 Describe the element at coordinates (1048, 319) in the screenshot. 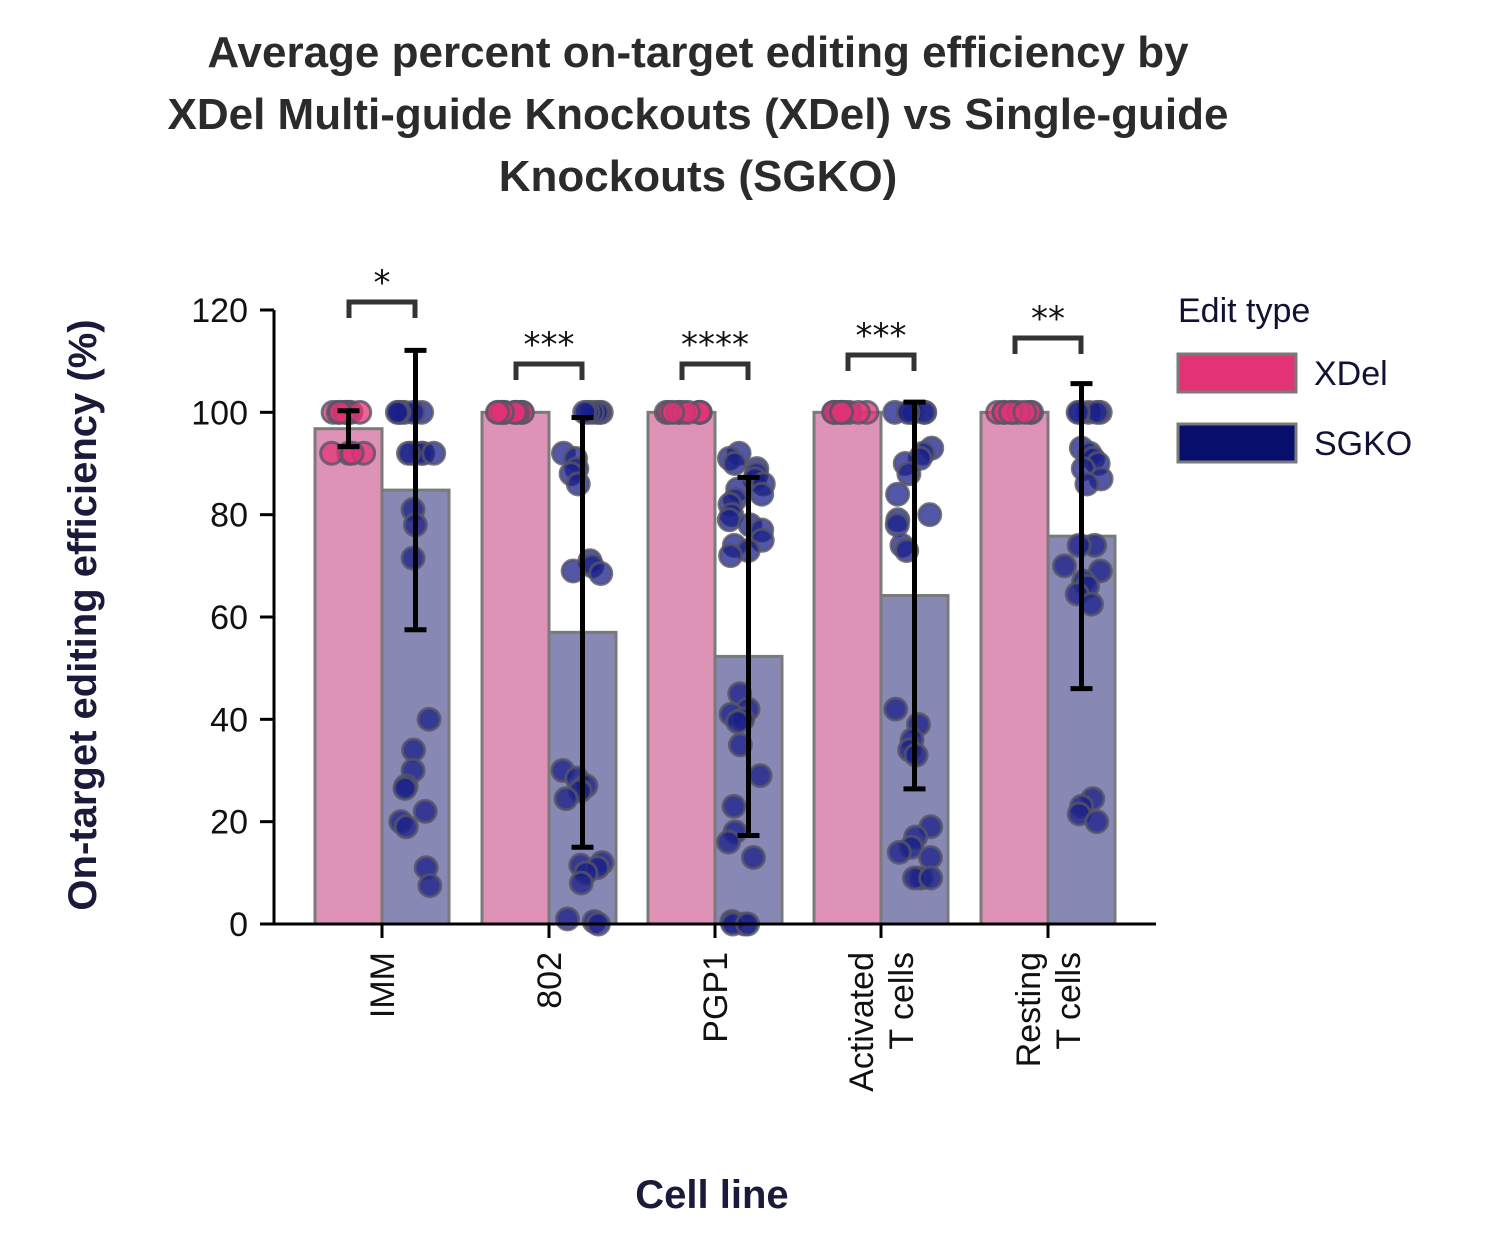

I see `significance-label: **` at that location.